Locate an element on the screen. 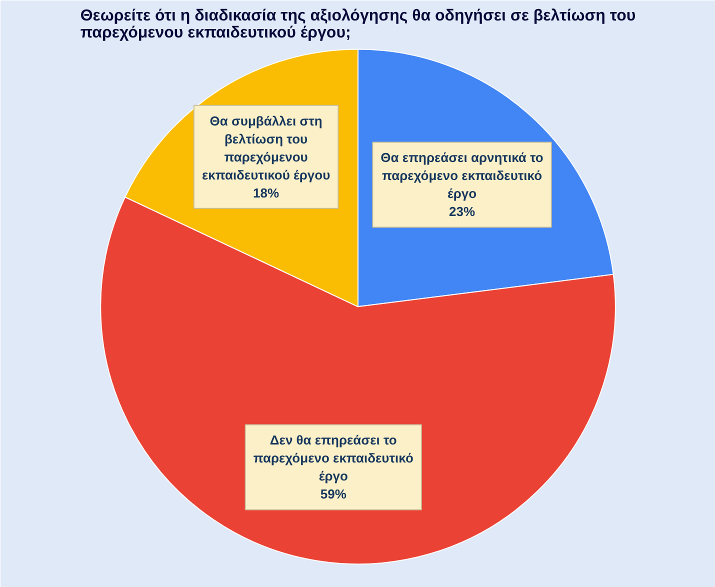 Image resolution: width=715 pixels, height=587 pixels. slice-label: Θα συμβάλλει στη βελτίωση του παρεχόμενου εκπαιδευτικού έργου is located at coordinates (266, 147).